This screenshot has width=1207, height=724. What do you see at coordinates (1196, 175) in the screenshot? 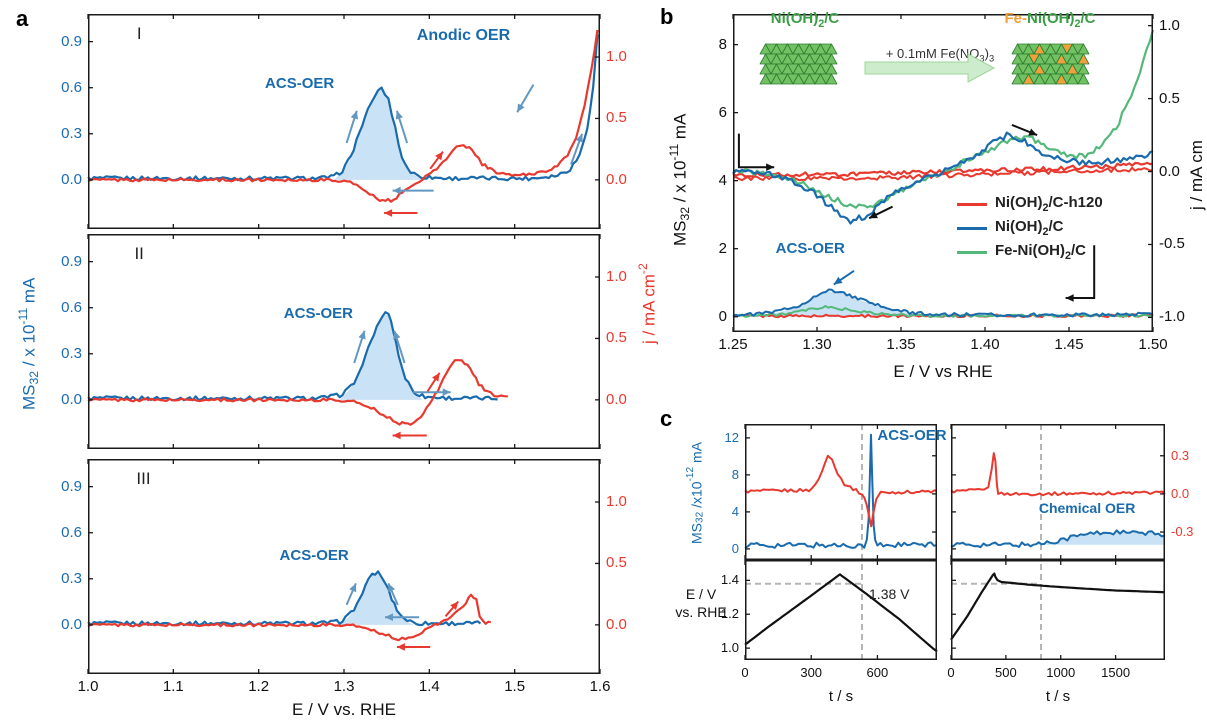
I see `panel-b-ylabel-right: j / mA cm` at bounding box center [1196, 175].